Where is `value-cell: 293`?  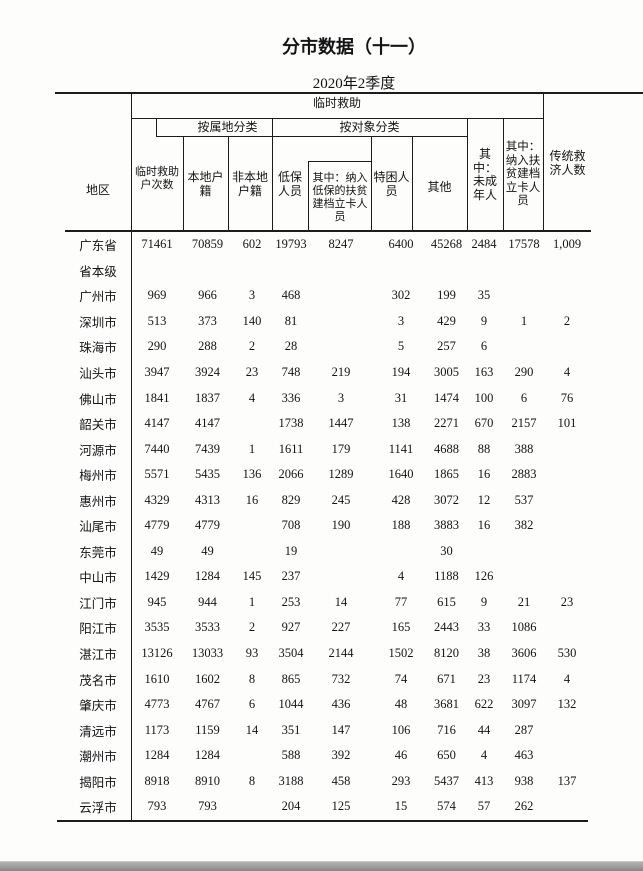 value-cell: 293 is located at coordinates (401, 780).